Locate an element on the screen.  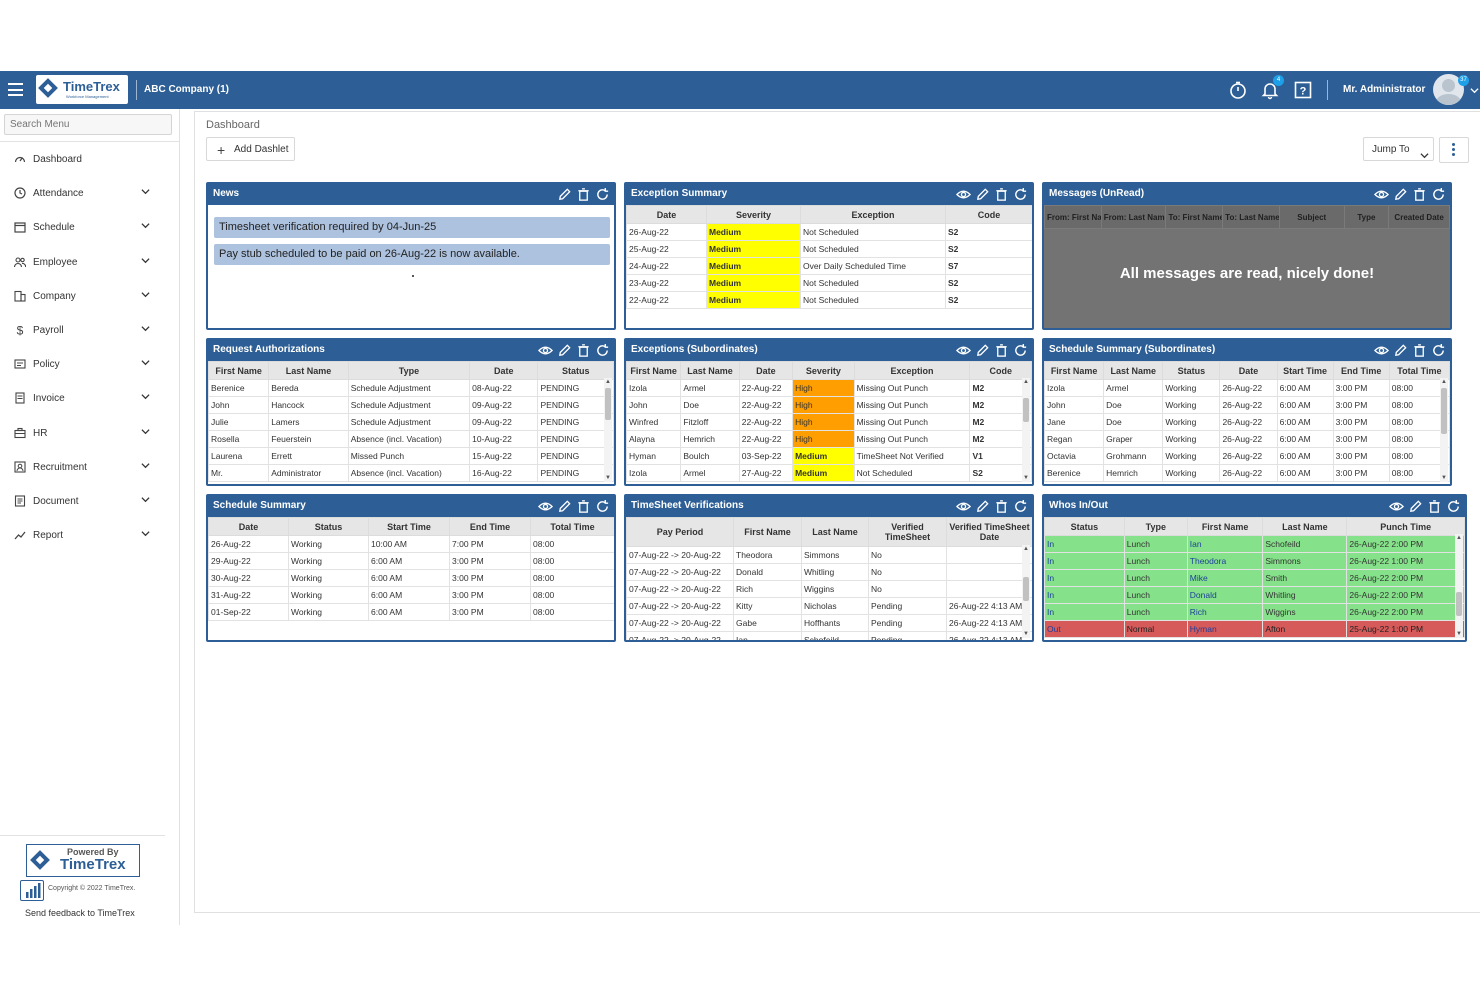
table-row: Out Normal Hyman Afton 25-Aug-22 1:00 PM is located at coordinates (1254, 629).